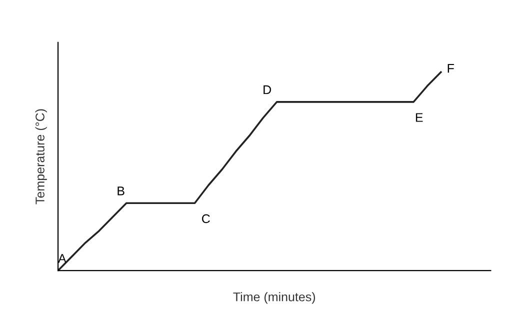 The width and height of the screenshot is (509, 326). Describe the element at coordinates (41, 156) in the screenshot. I see `y-axis-title: Temperature (°C)` at that location.